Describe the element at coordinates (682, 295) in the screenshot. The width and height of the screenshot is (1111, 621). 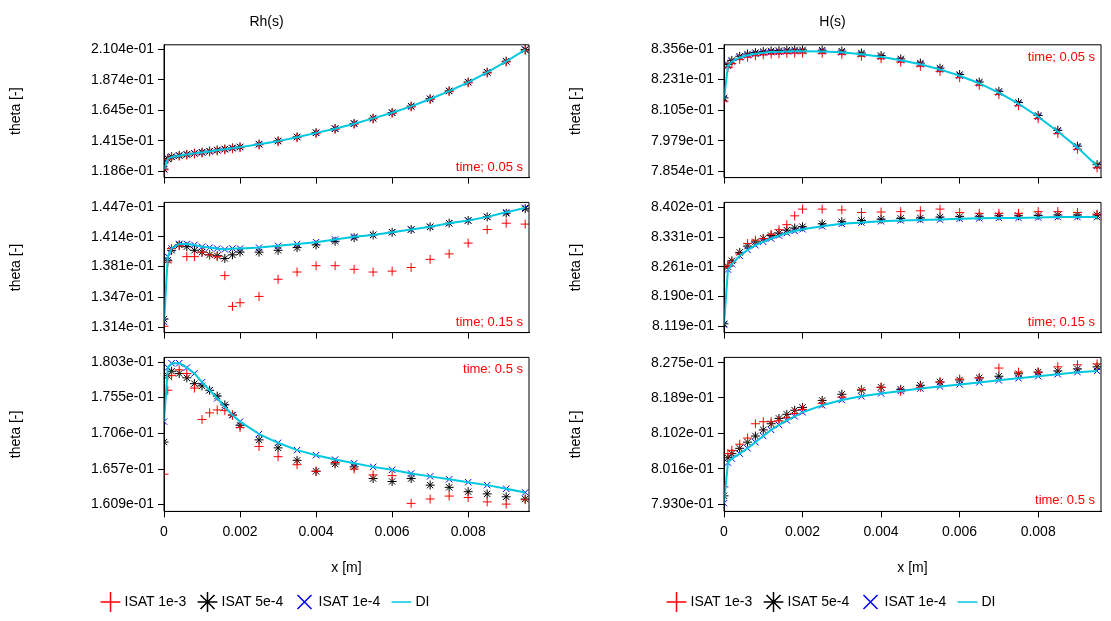
I see `y-tick-label: 8.190e-01` at that location.